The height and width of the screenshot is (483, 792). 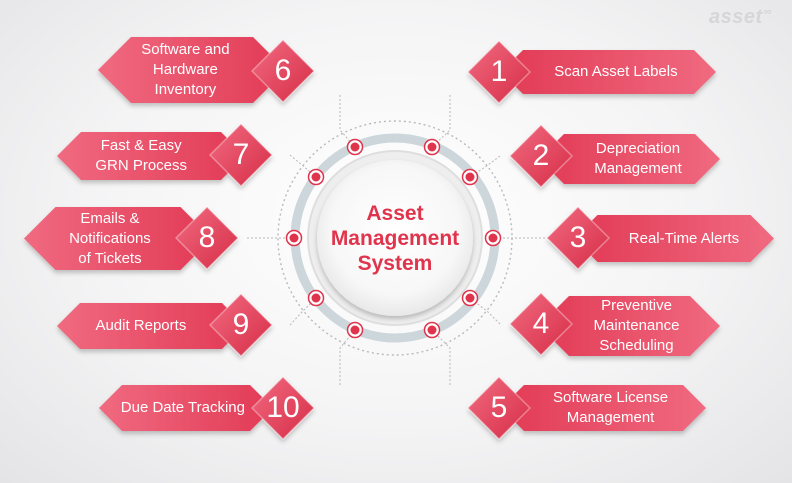 I want to click on item-number-9: 9, so click(x=241, y=324).